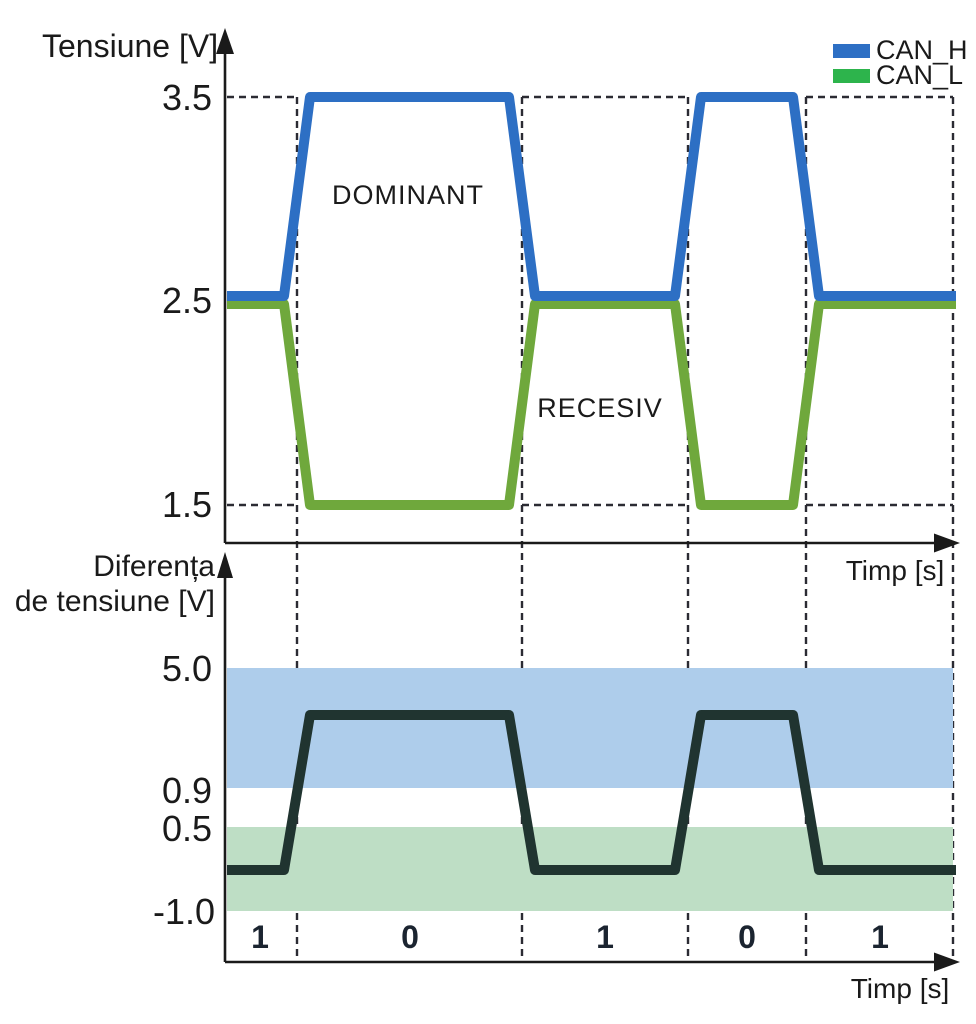  What do you see at coordinates (115, 601) in the screenshot?
I see `bottom-y-axis-title-line2: de tensiune [V]` at bounding box center [115, 601].